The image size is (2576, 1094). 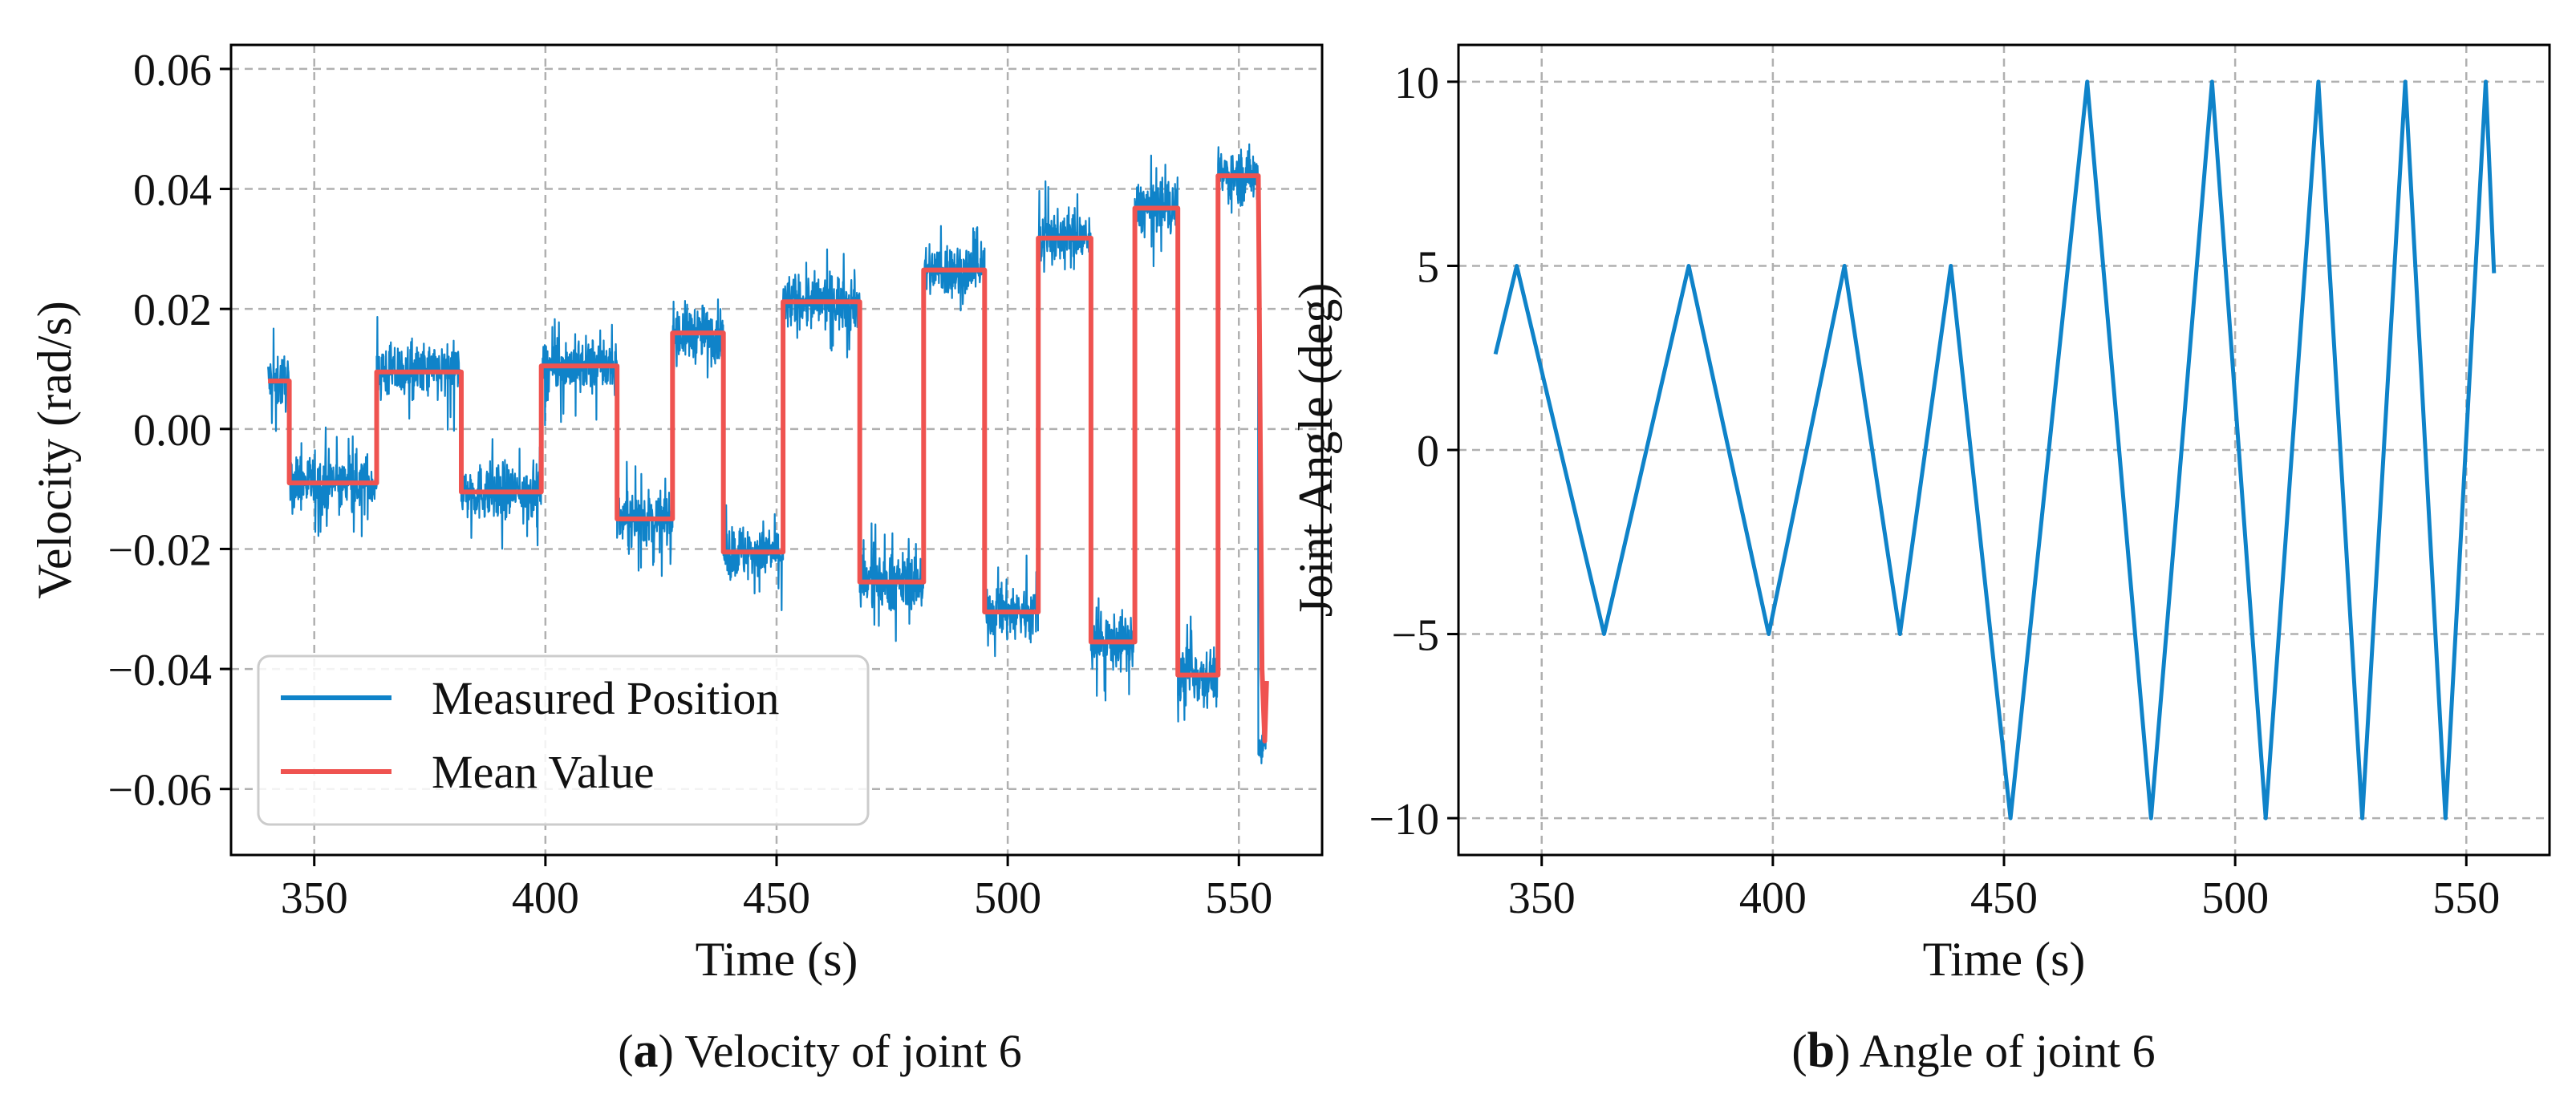 What do you see at coordinates (1428, 267) in the screenshot?
I see `panel-b-ytick-label: 5` at bounding box center [1428, 267].